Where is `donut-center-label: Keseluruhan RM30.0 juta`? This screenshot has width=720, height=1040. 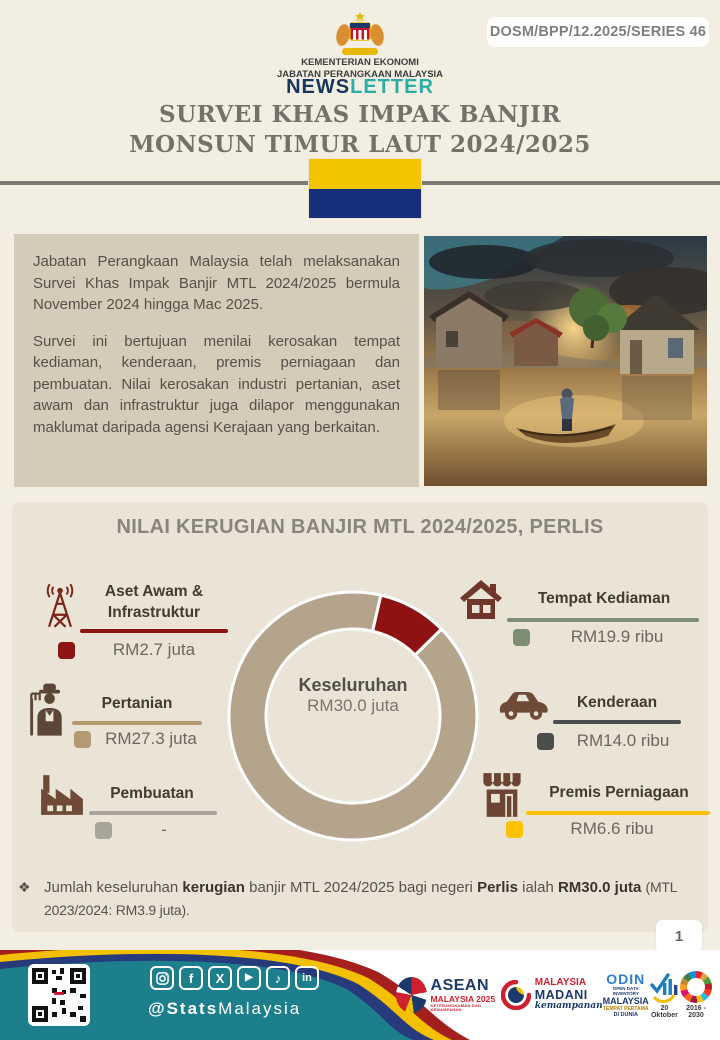
donut-center-label: Keseluruhan RM30.0 juta is located at coordinates (353, 695).